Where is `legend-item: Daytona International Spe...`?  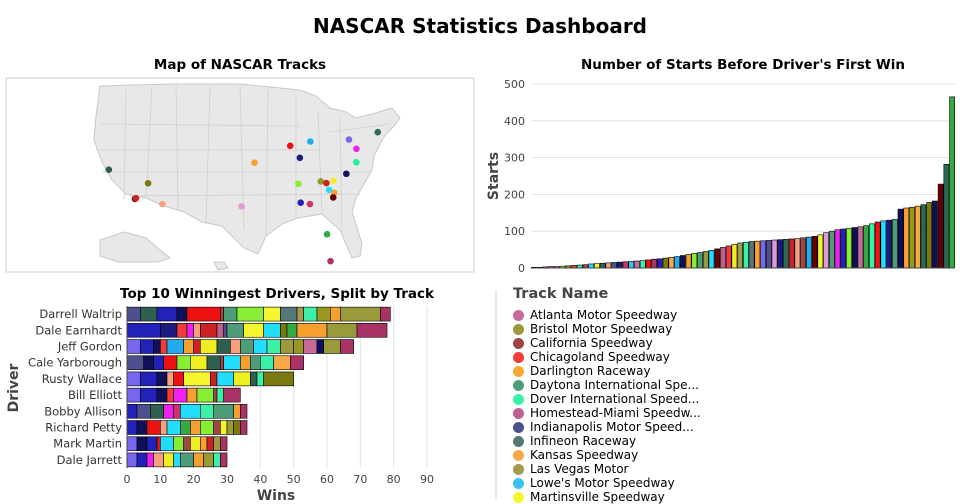 legend-item: Daytona International Spe... is located at coordinates (606, 385).